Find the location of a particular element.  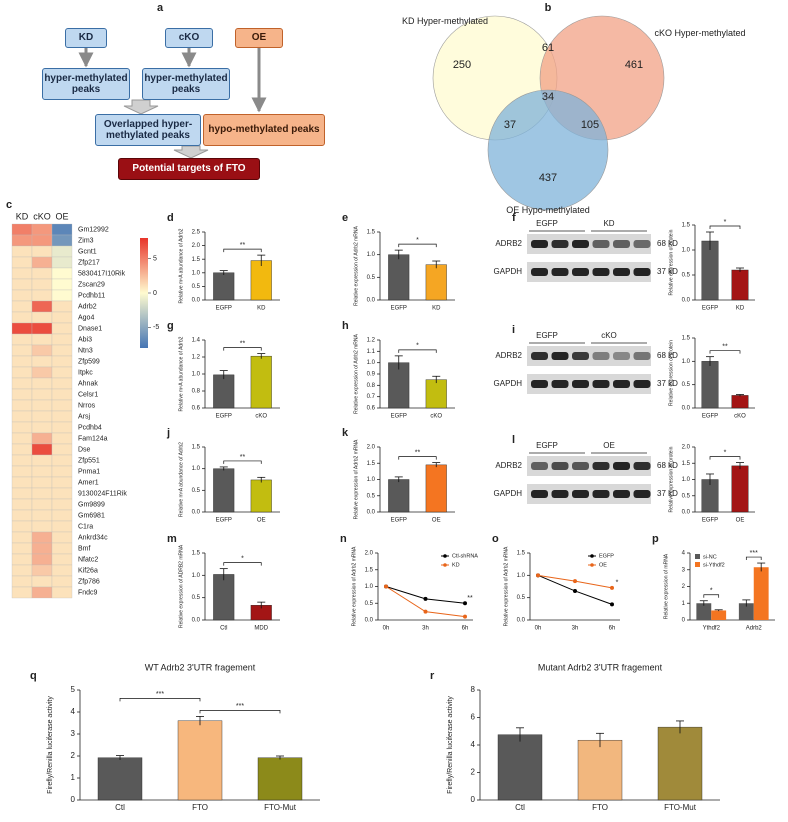

venn-set-label: cKO Hyper-methylated is located at coordinates (700, 33).